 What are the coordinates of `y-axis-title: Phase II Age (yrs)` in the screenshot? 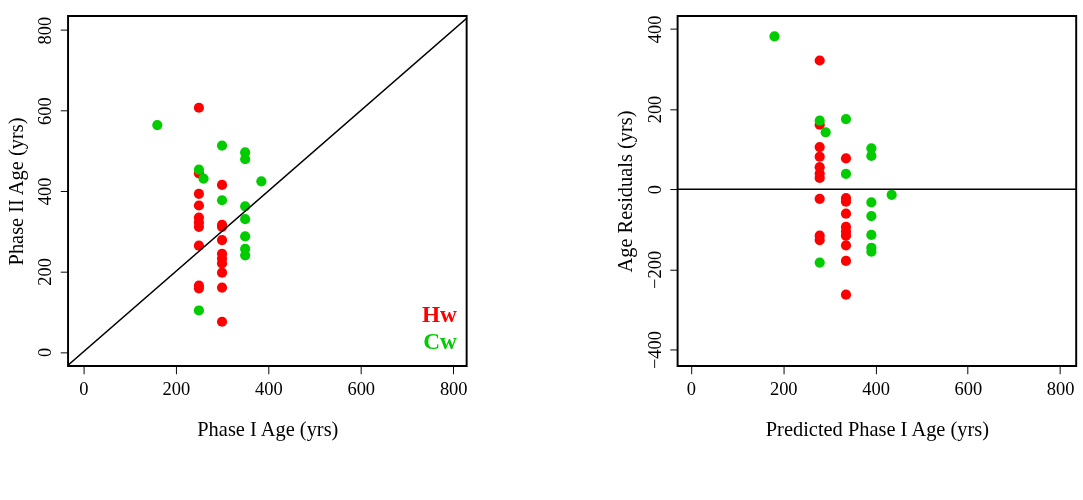 It's located at (16, 191).